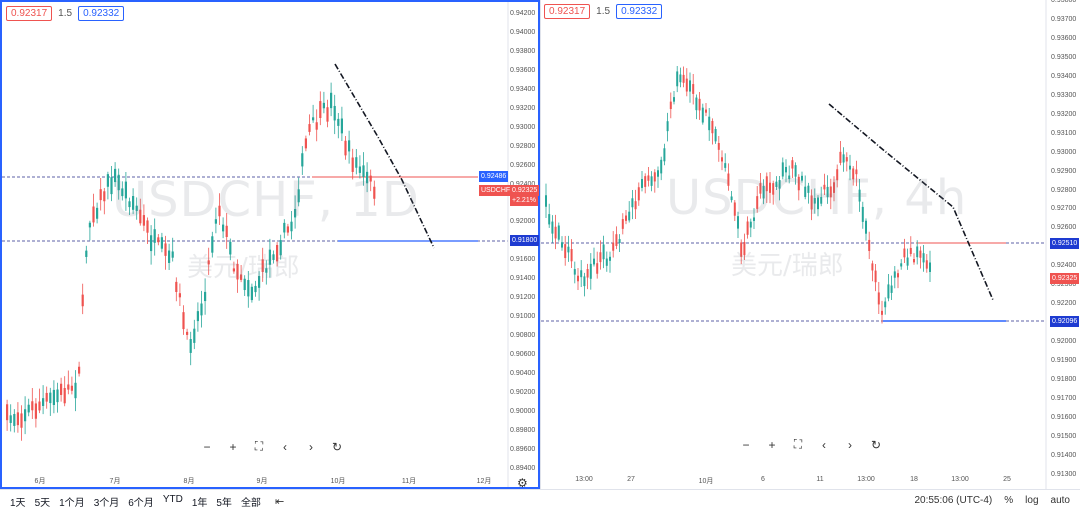  Describe the element at coordinates (1032, 500) in the screenshot. I see `log-toggle: log` at that location.